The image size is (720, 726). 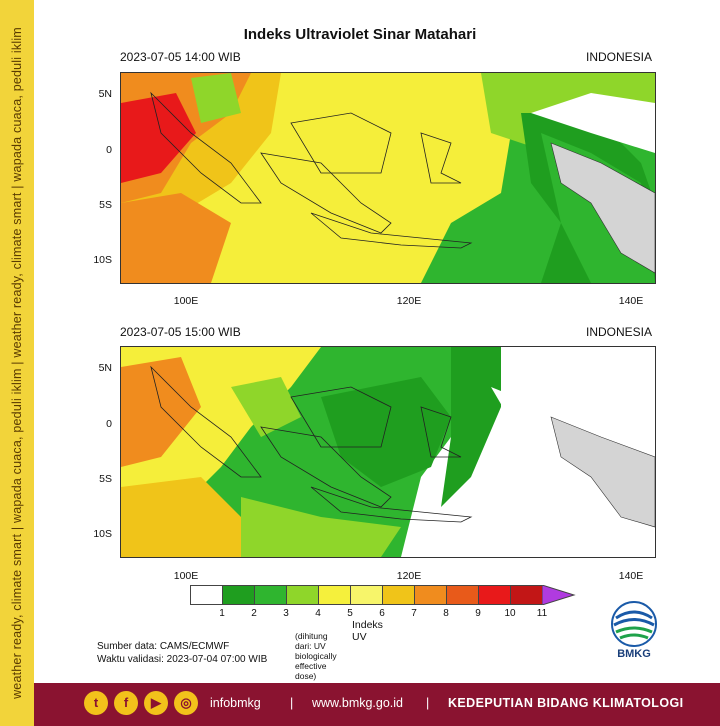 What do you see at coordinates (96, 703) in the screenshot?
I see `twitter-icon: t` at bounding box center [96, 703].